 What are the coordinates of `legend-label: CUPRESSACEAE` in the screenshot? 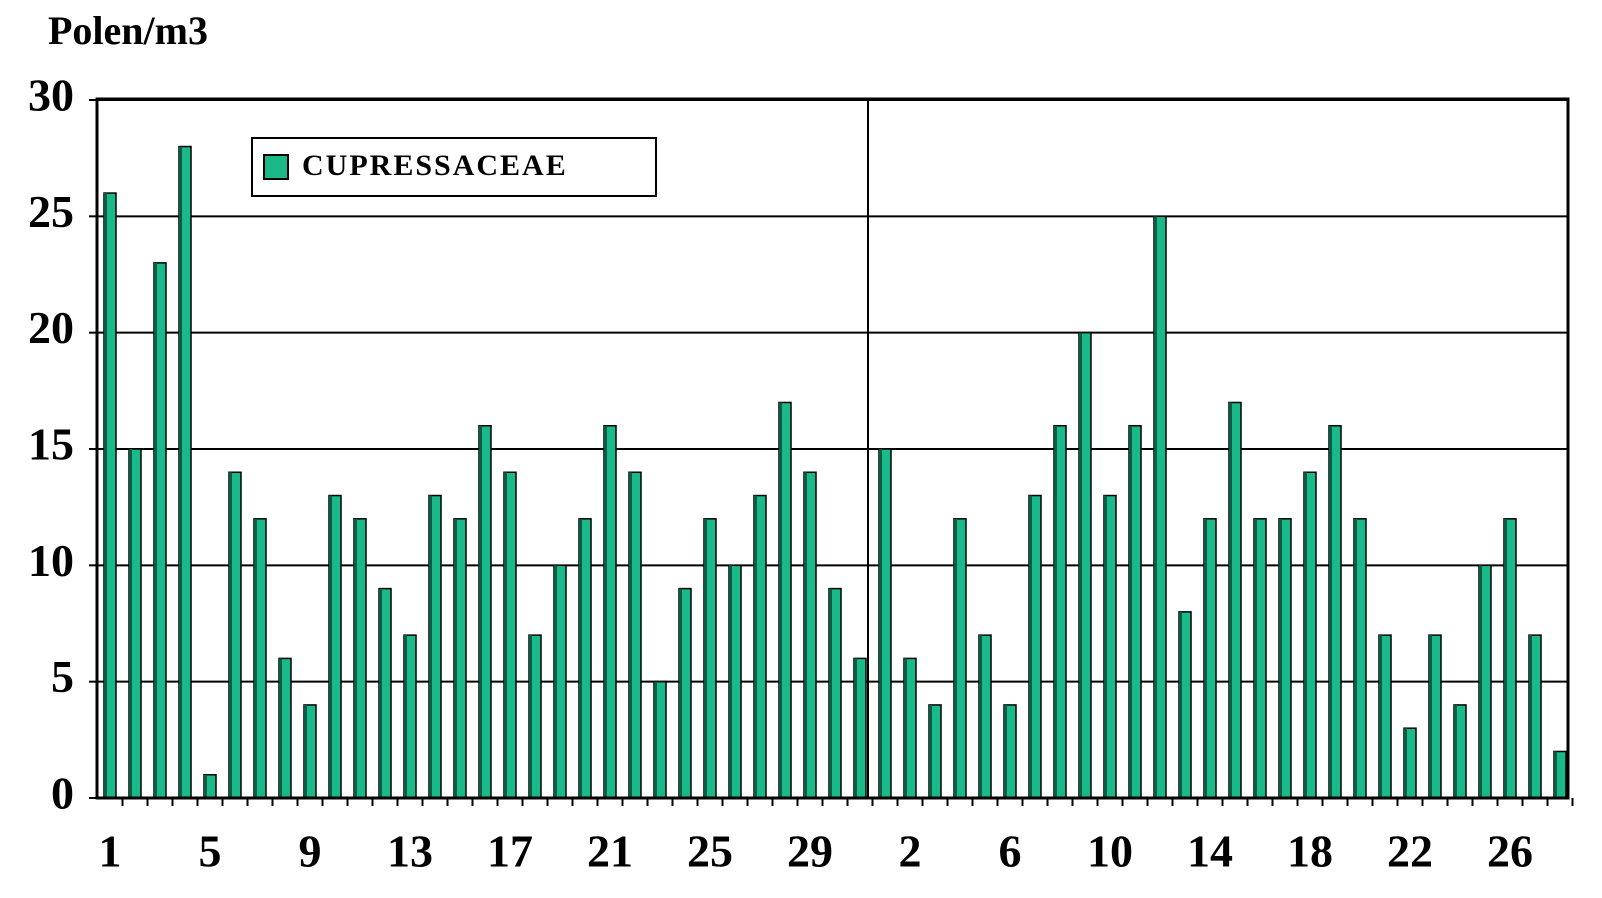 It's located at (435, 165).